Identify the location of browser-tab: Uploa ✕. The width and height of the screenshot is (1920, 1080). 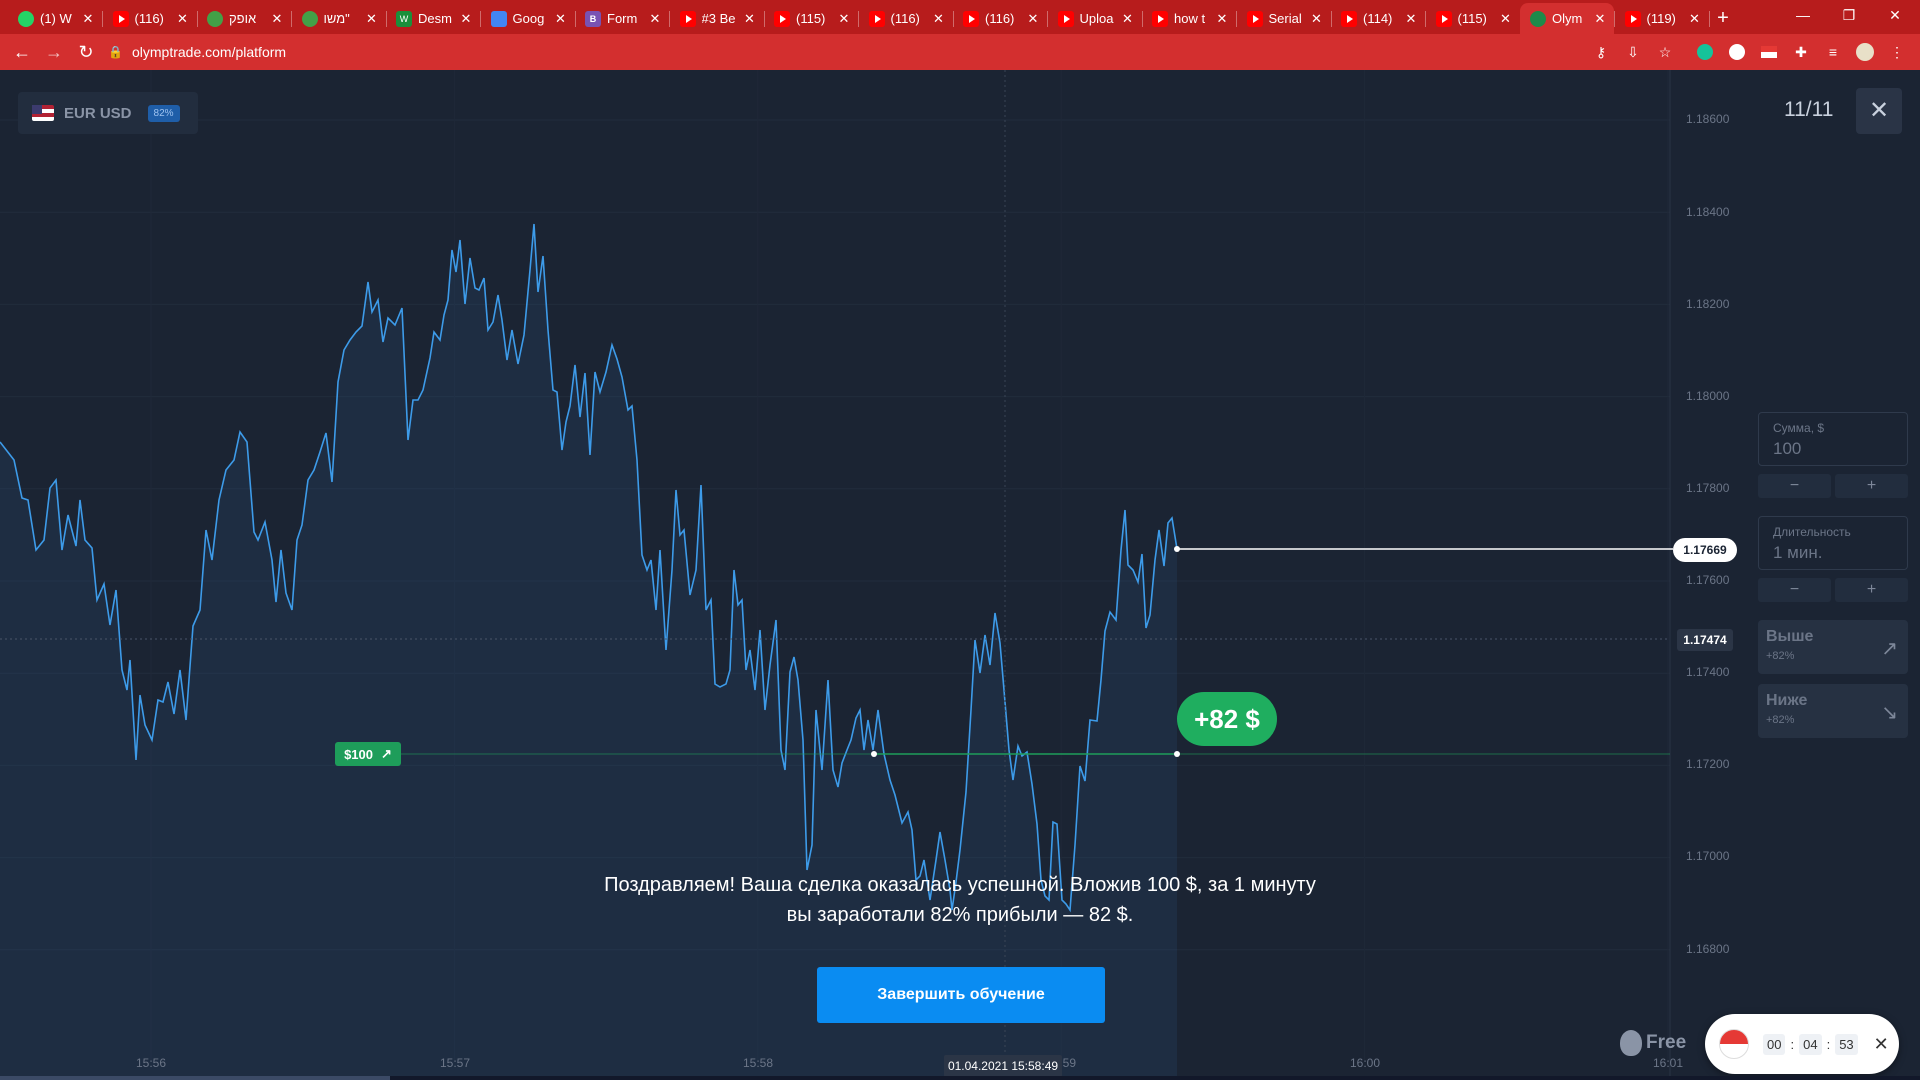
(1095, 18).